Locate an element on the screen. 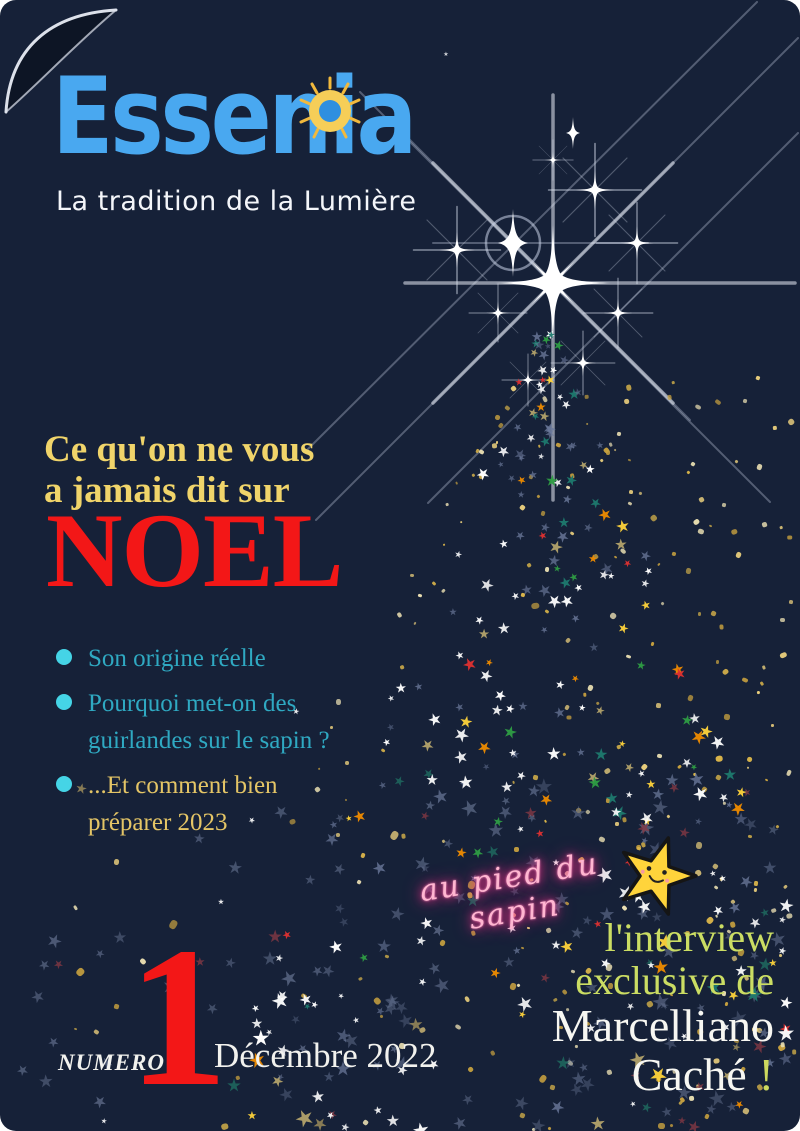 Image resolution: width=800 pixels, height=1131 pixels. headline-kicker: Ce qu'on ne vous a jamais dit sur is located at coordinates (179, 470).